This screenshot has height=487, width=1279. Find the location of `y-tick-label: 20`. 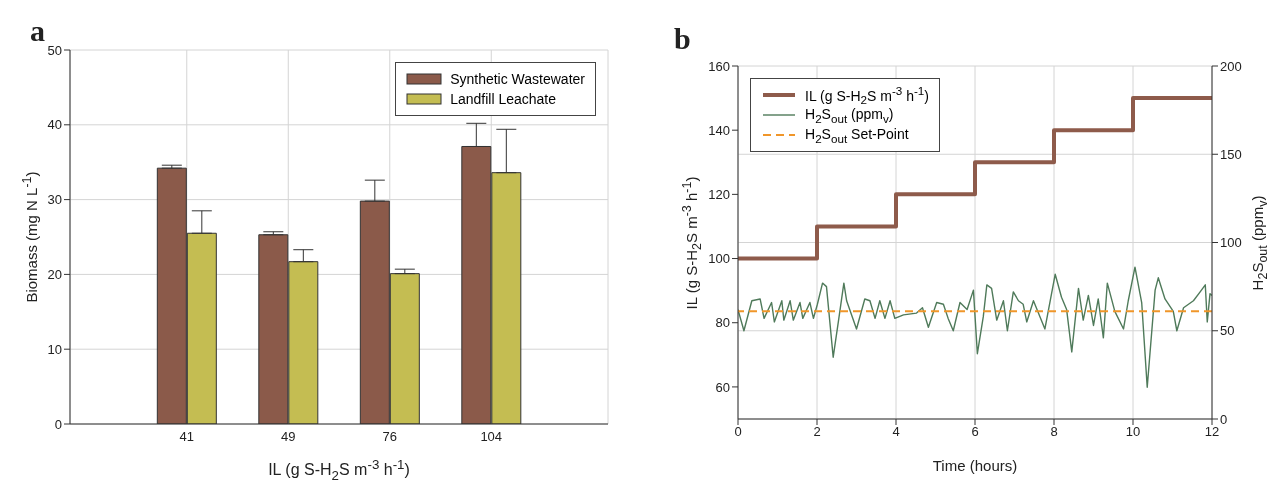

y-tick-label: 20 is located at coordinates (54, 275).